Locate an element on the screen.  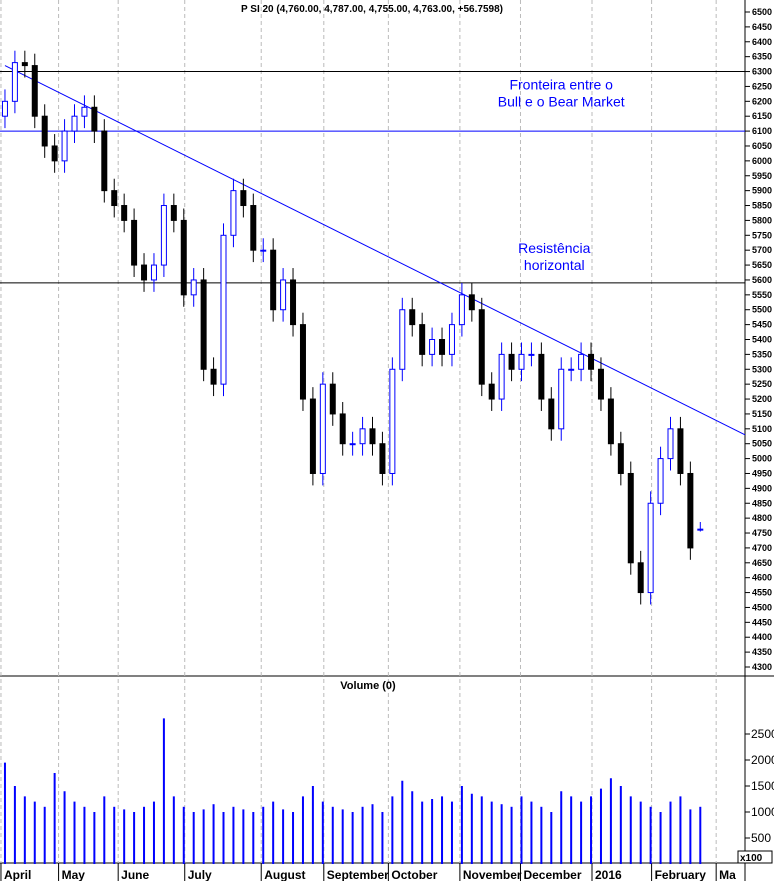
price-tick-label: 4700 is located at coordinates (762, 548).